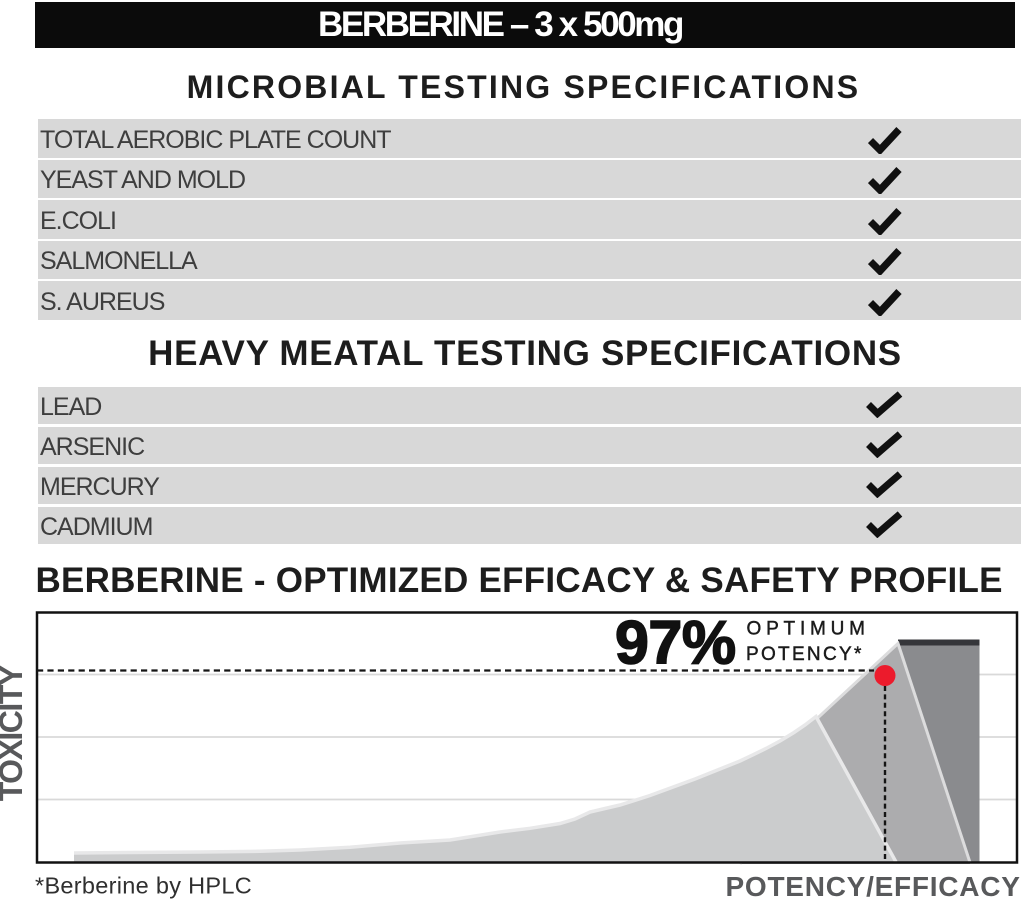 The image size is (1024, 902). I want to click on svg-text: POTENCY*, so click(805, 654).